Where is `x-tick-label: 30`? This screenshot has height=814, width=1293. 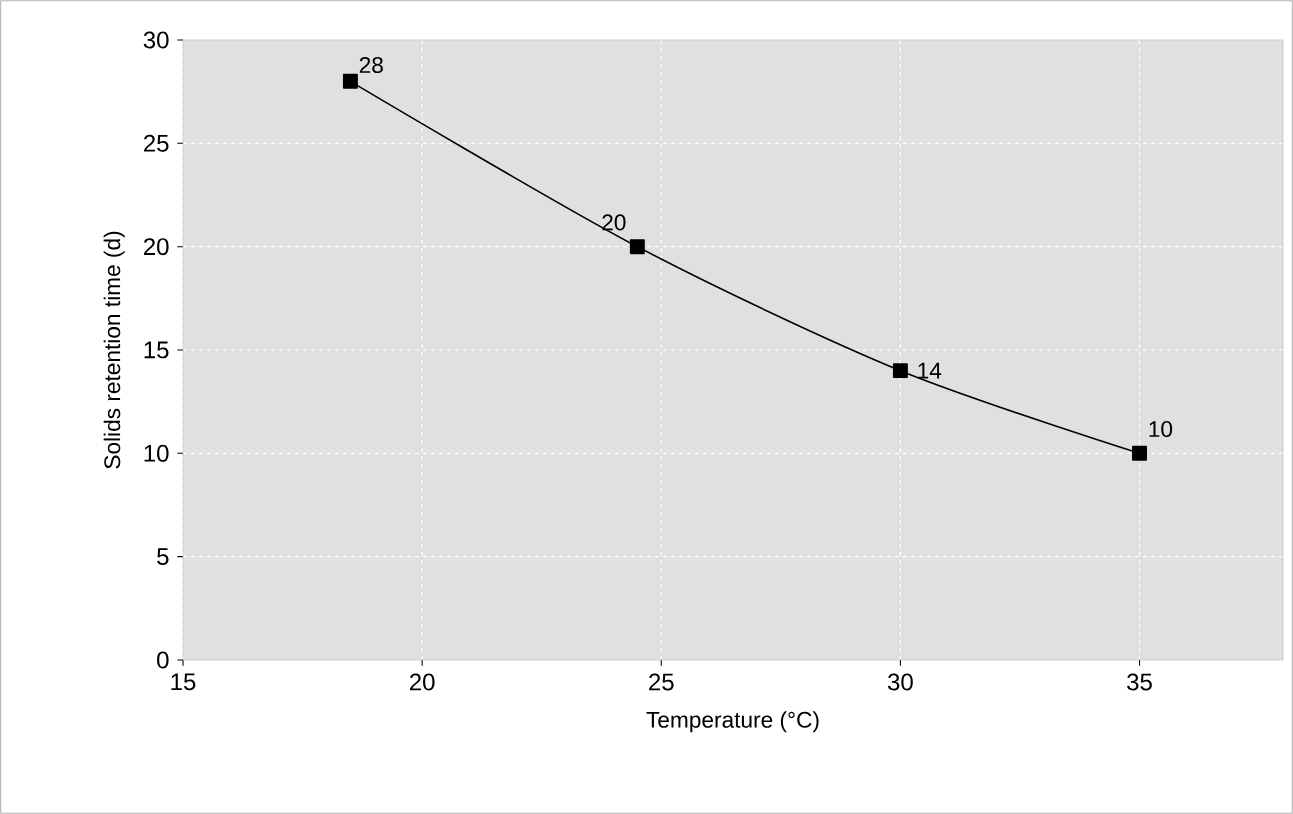 x-tick-label: 30 is located at coordinates (900, 682).